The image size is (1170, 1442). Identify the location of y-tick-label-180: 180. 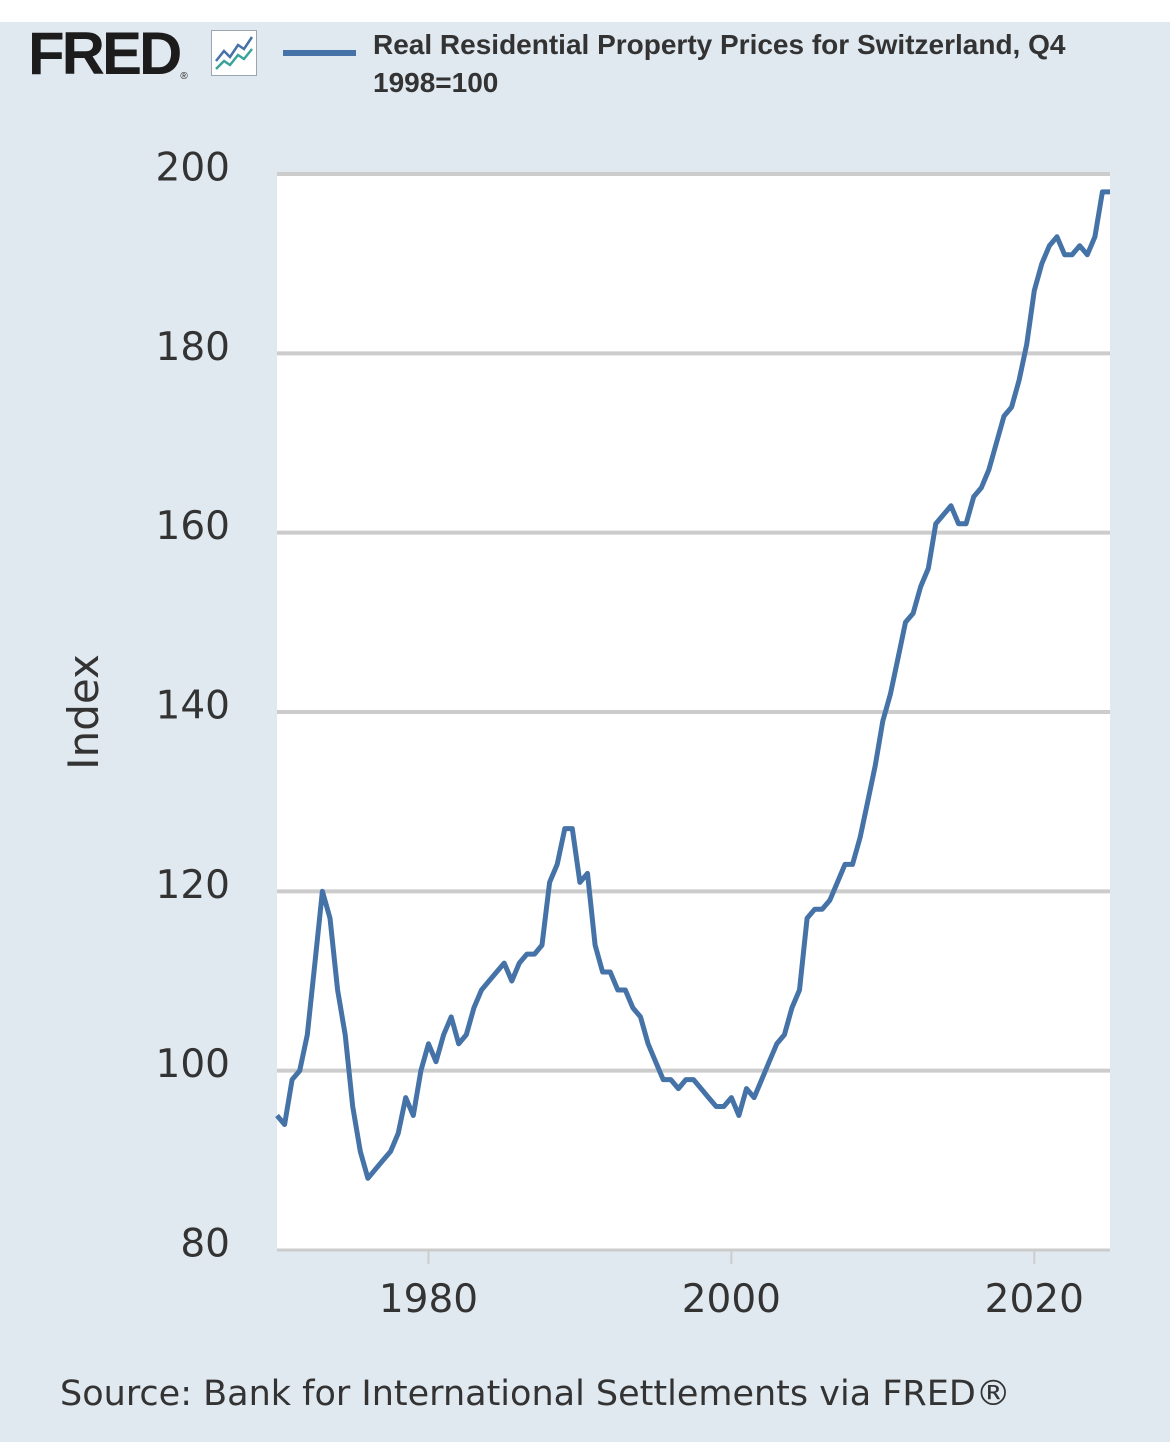
(193, 347).